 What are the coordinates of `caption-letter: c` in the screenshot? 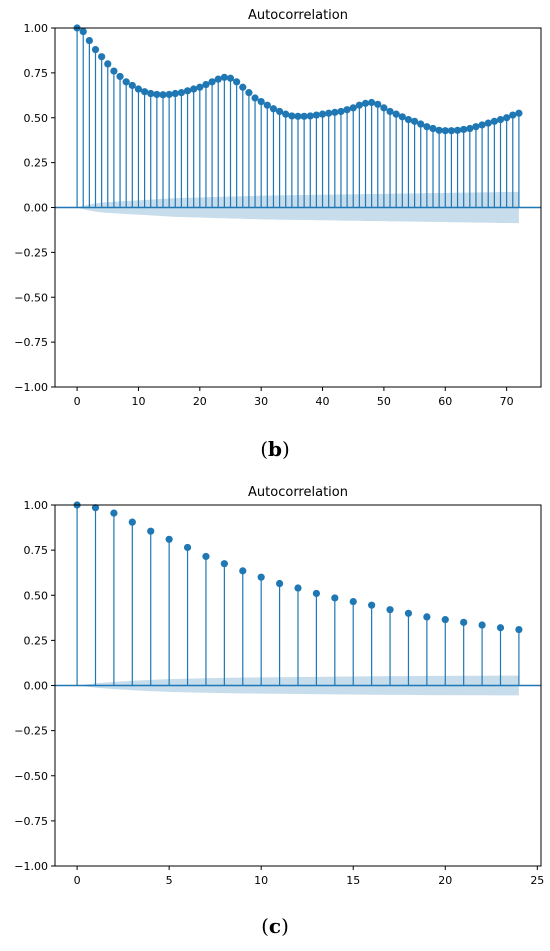 It's located at (275, 926).